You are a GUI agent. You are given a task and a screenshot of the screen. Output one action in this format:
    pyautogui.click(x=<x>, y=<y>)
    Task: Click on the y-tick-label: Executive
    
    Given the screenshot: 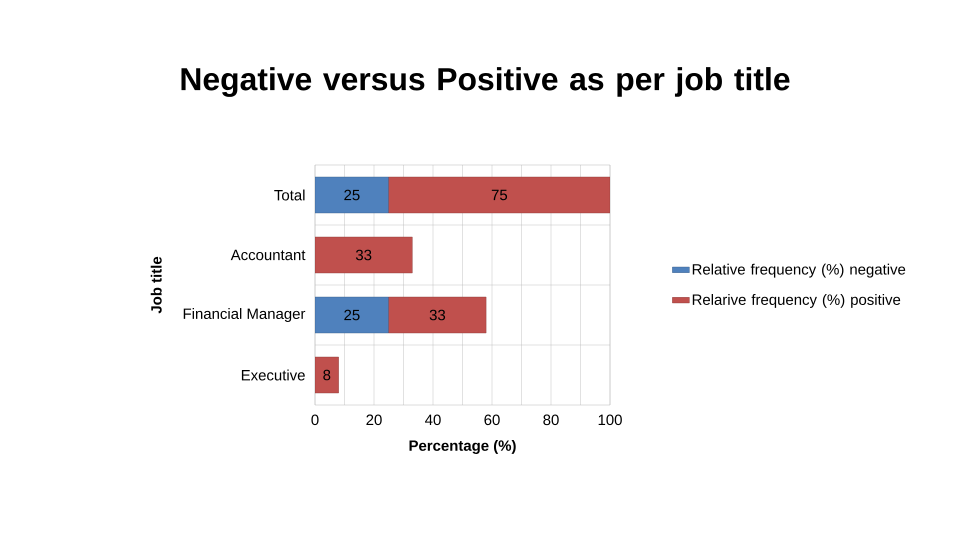 What is the action you would take?
    pyautogui.click(x=273, y=375)
    